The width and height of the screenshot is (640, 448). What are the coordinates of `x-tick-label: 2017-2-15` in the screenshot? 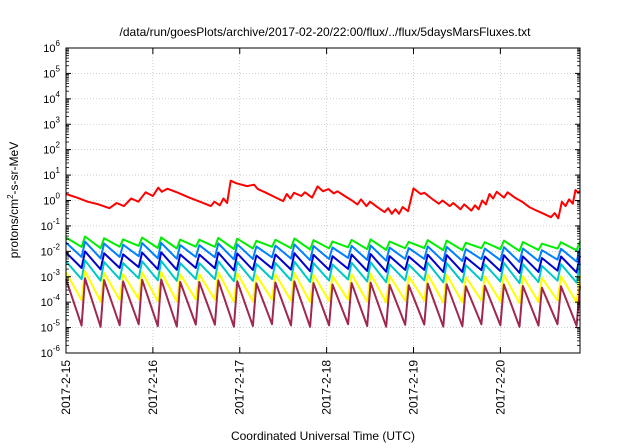 It's located at (66, 387).